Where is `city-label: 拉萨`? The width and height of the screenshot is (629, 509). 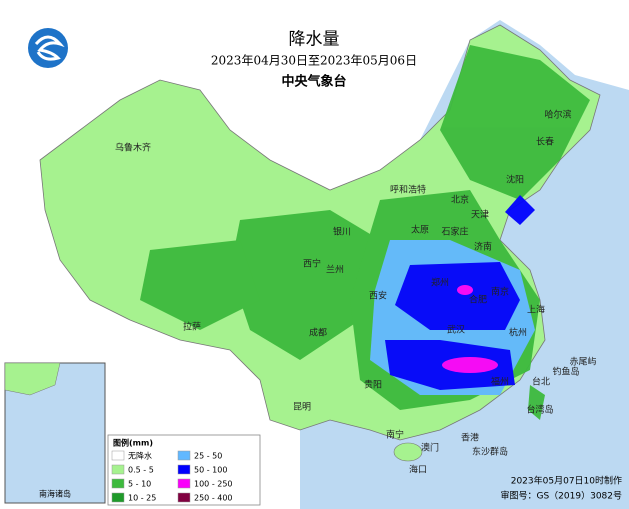 city-label: 拉萨 is located at coordinates (192, 327).